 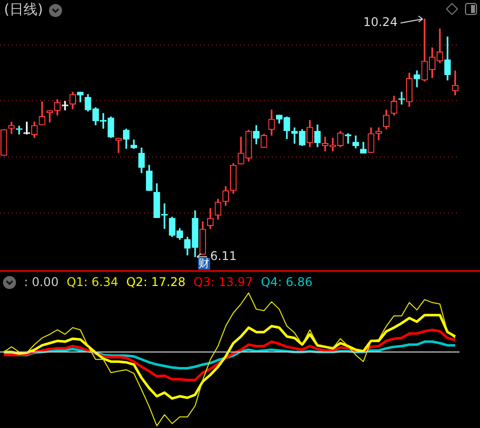 I want to click on chart-title: (日线), so click(x=23, y=10).